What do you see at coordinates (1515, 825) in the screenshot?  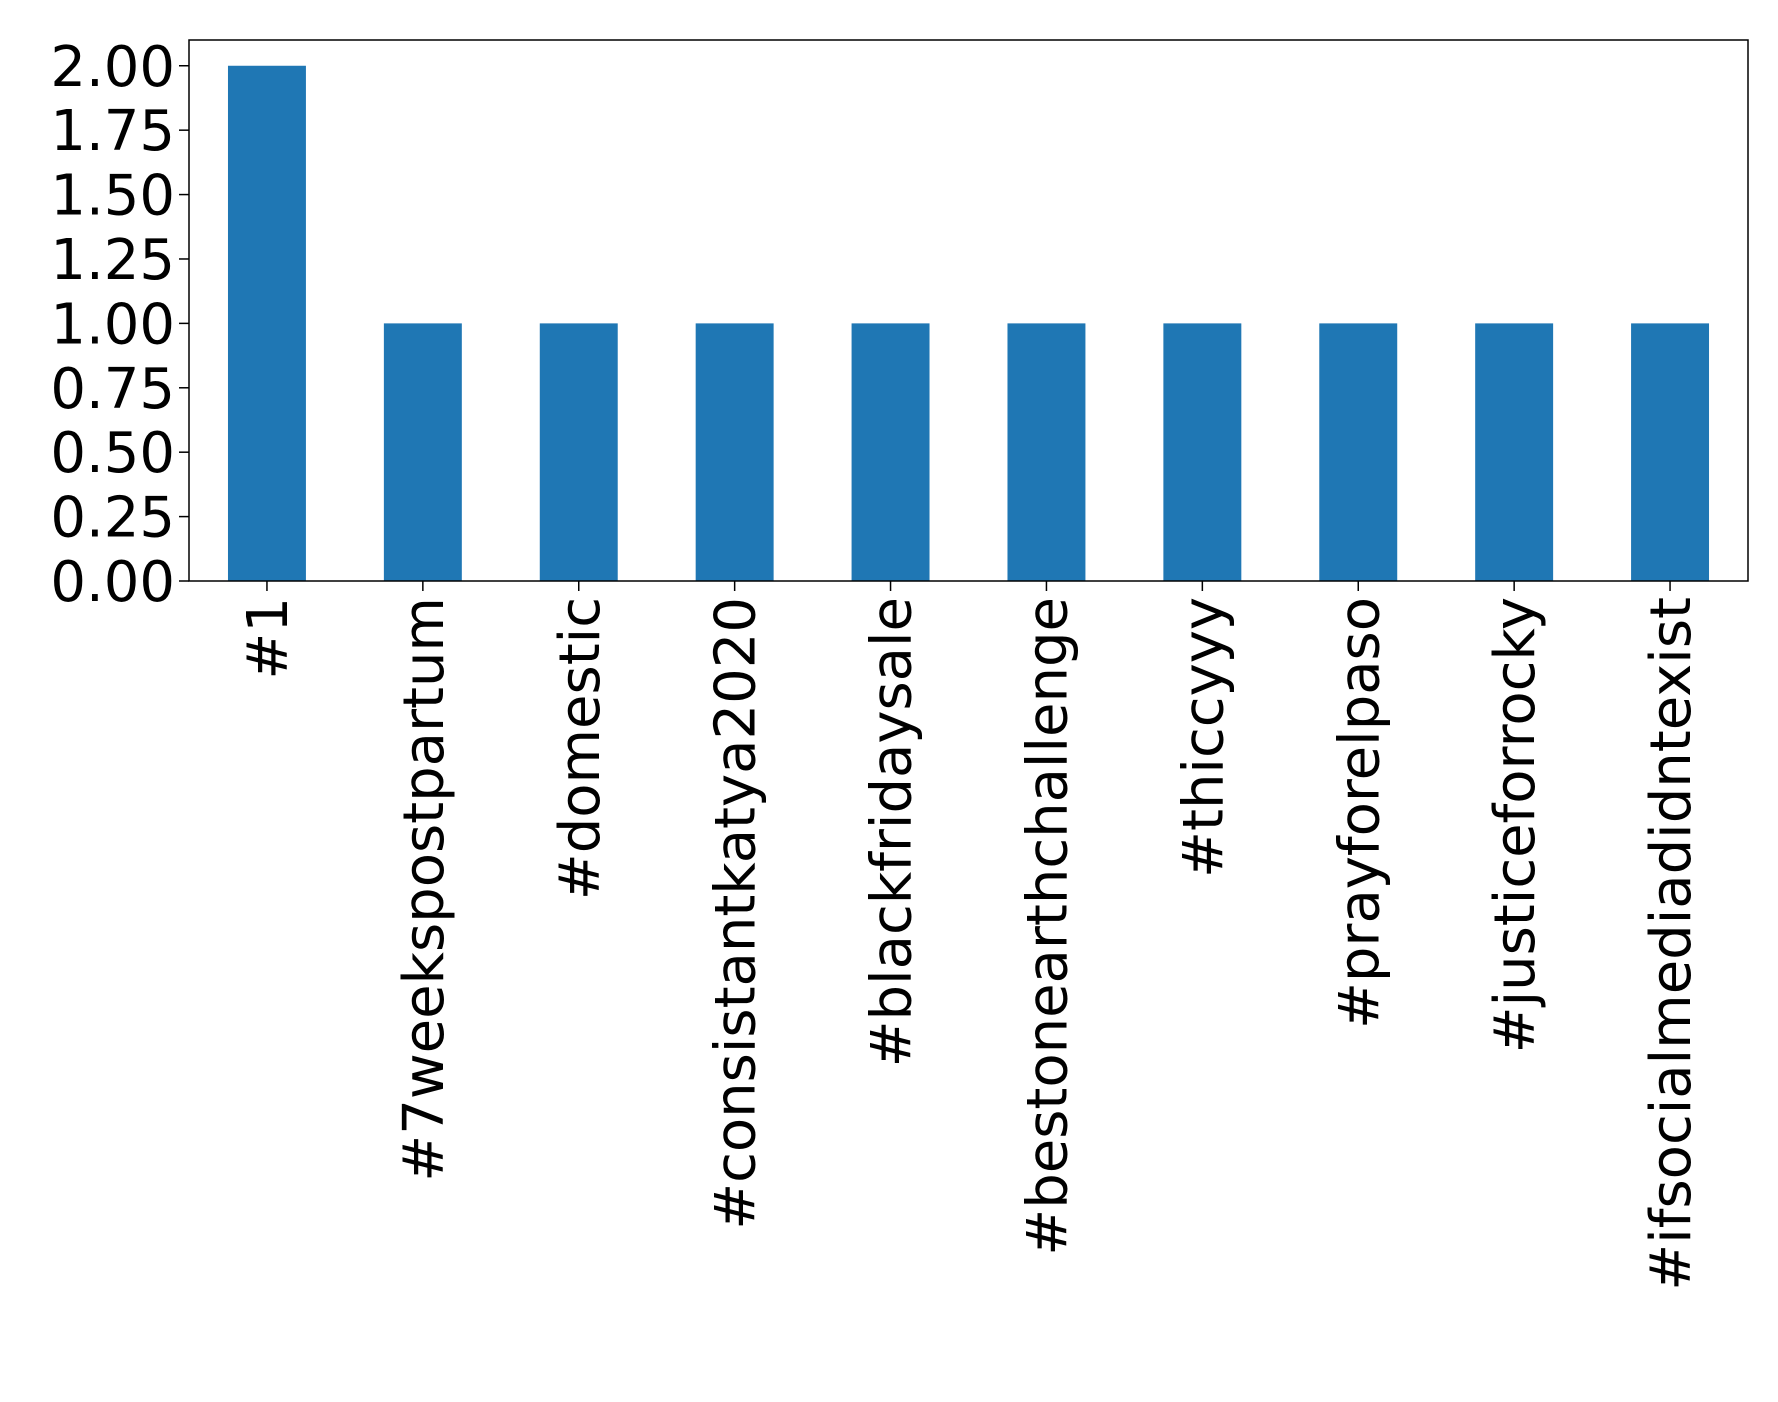 I see `x-tick-label: #justiceforrocky` at bounding box center [1515, 825].